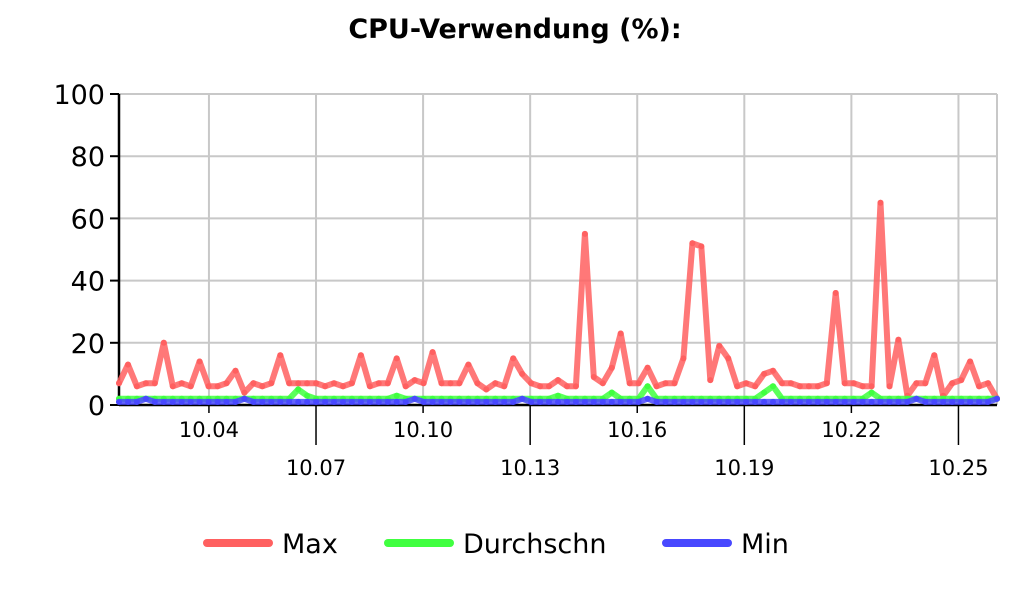  I want to click on y-tick-label: 40, so click(88, 282).